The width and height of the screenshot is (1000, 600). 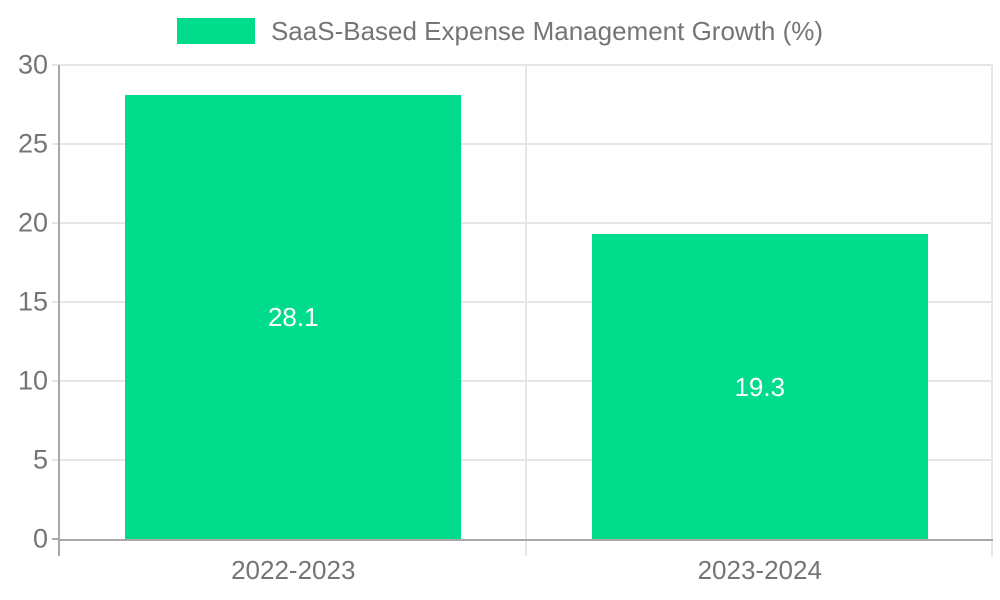 What do you see at coordinates (759, 570) in the screenshot?
I see `x-tick-label: 2023-2024` at bounding box center [759, 570].